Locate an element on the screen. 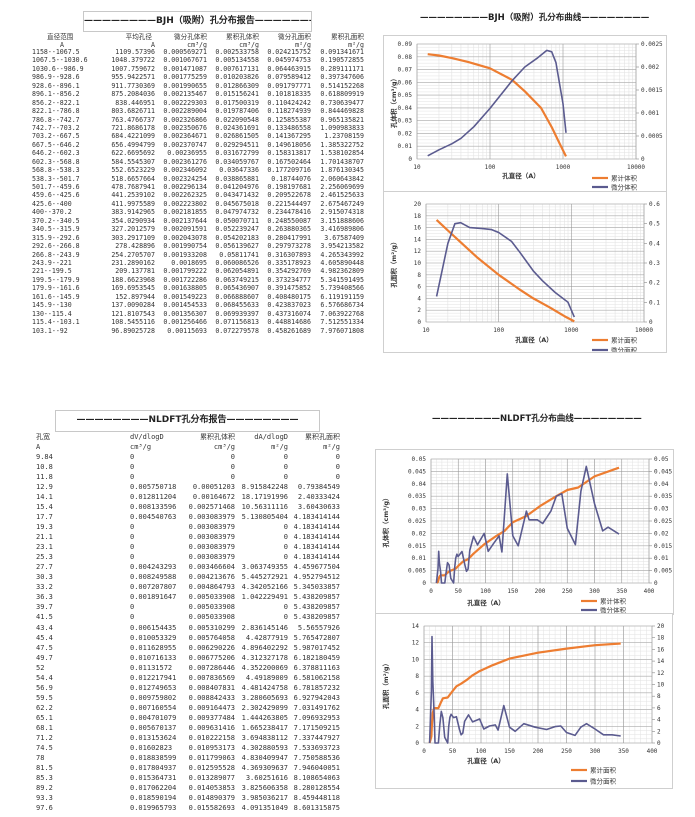  table-cell: 4.459677504 is located at coordinates (316, 567).